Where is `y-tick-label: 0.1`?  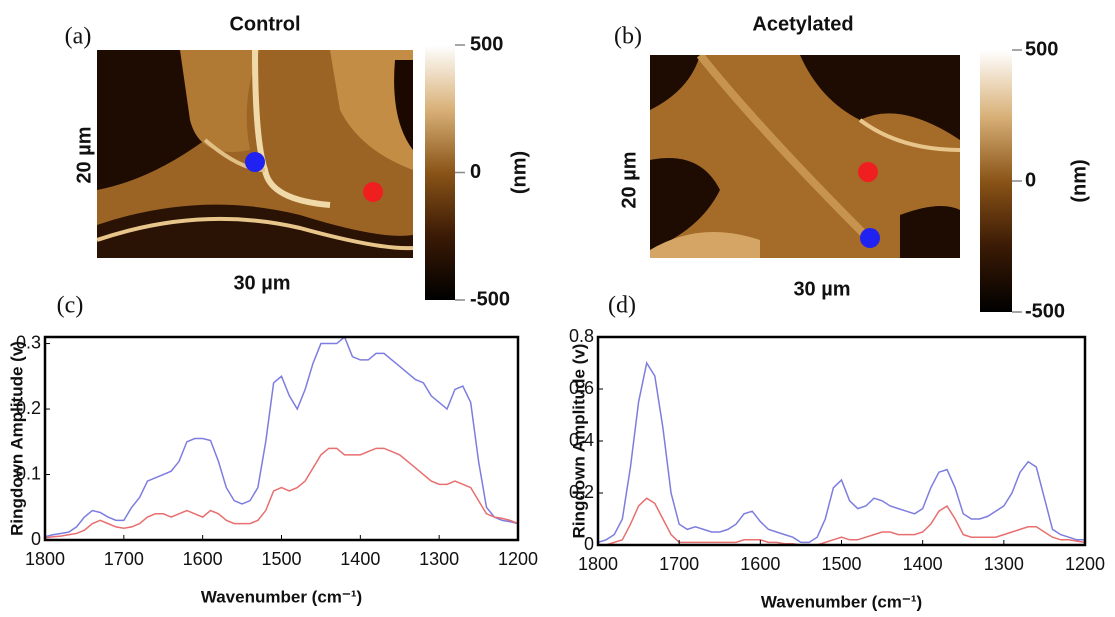
y-tick-label: 0.1 is located at coordinates (28, 473).